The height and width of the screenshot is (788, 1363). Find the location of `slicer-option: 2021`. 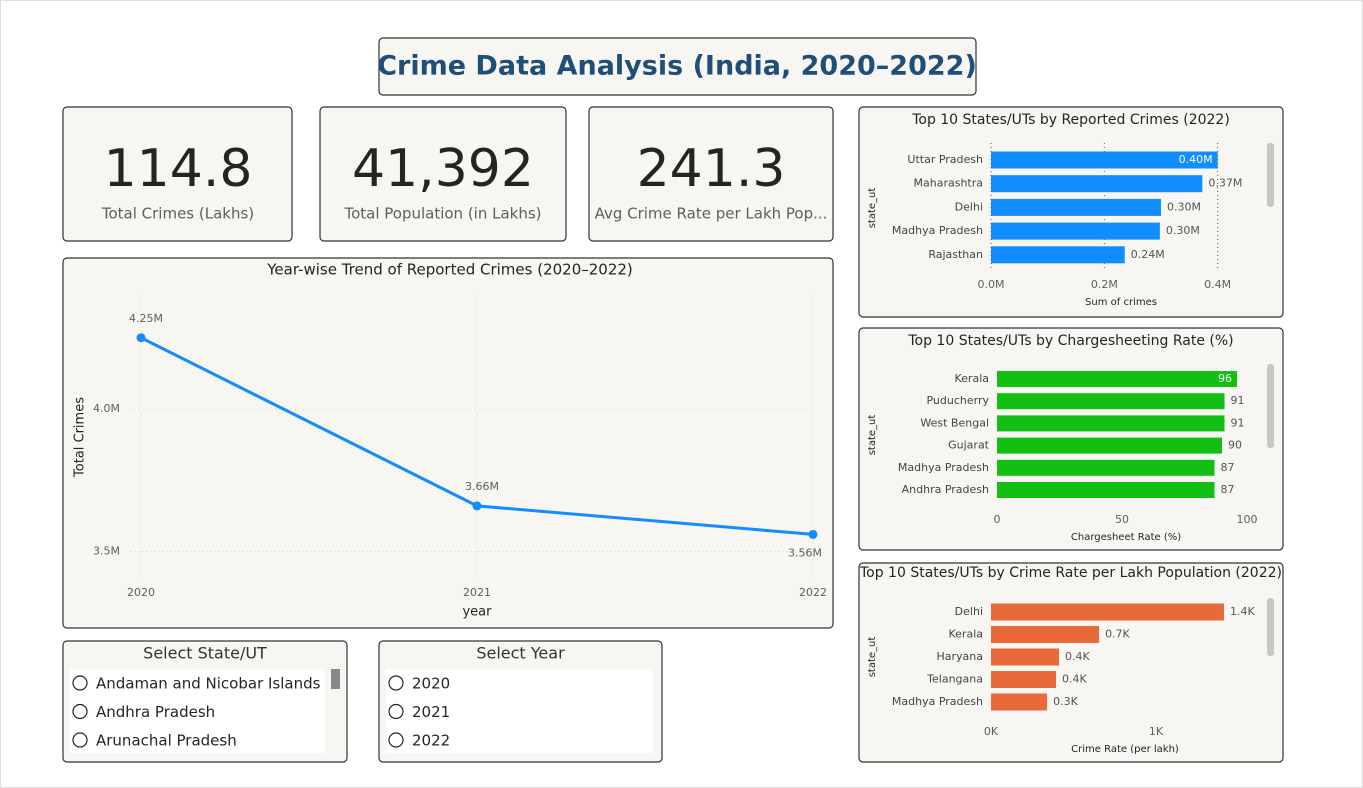

slicer-option: 2021 is located at coordinates (431, 712).